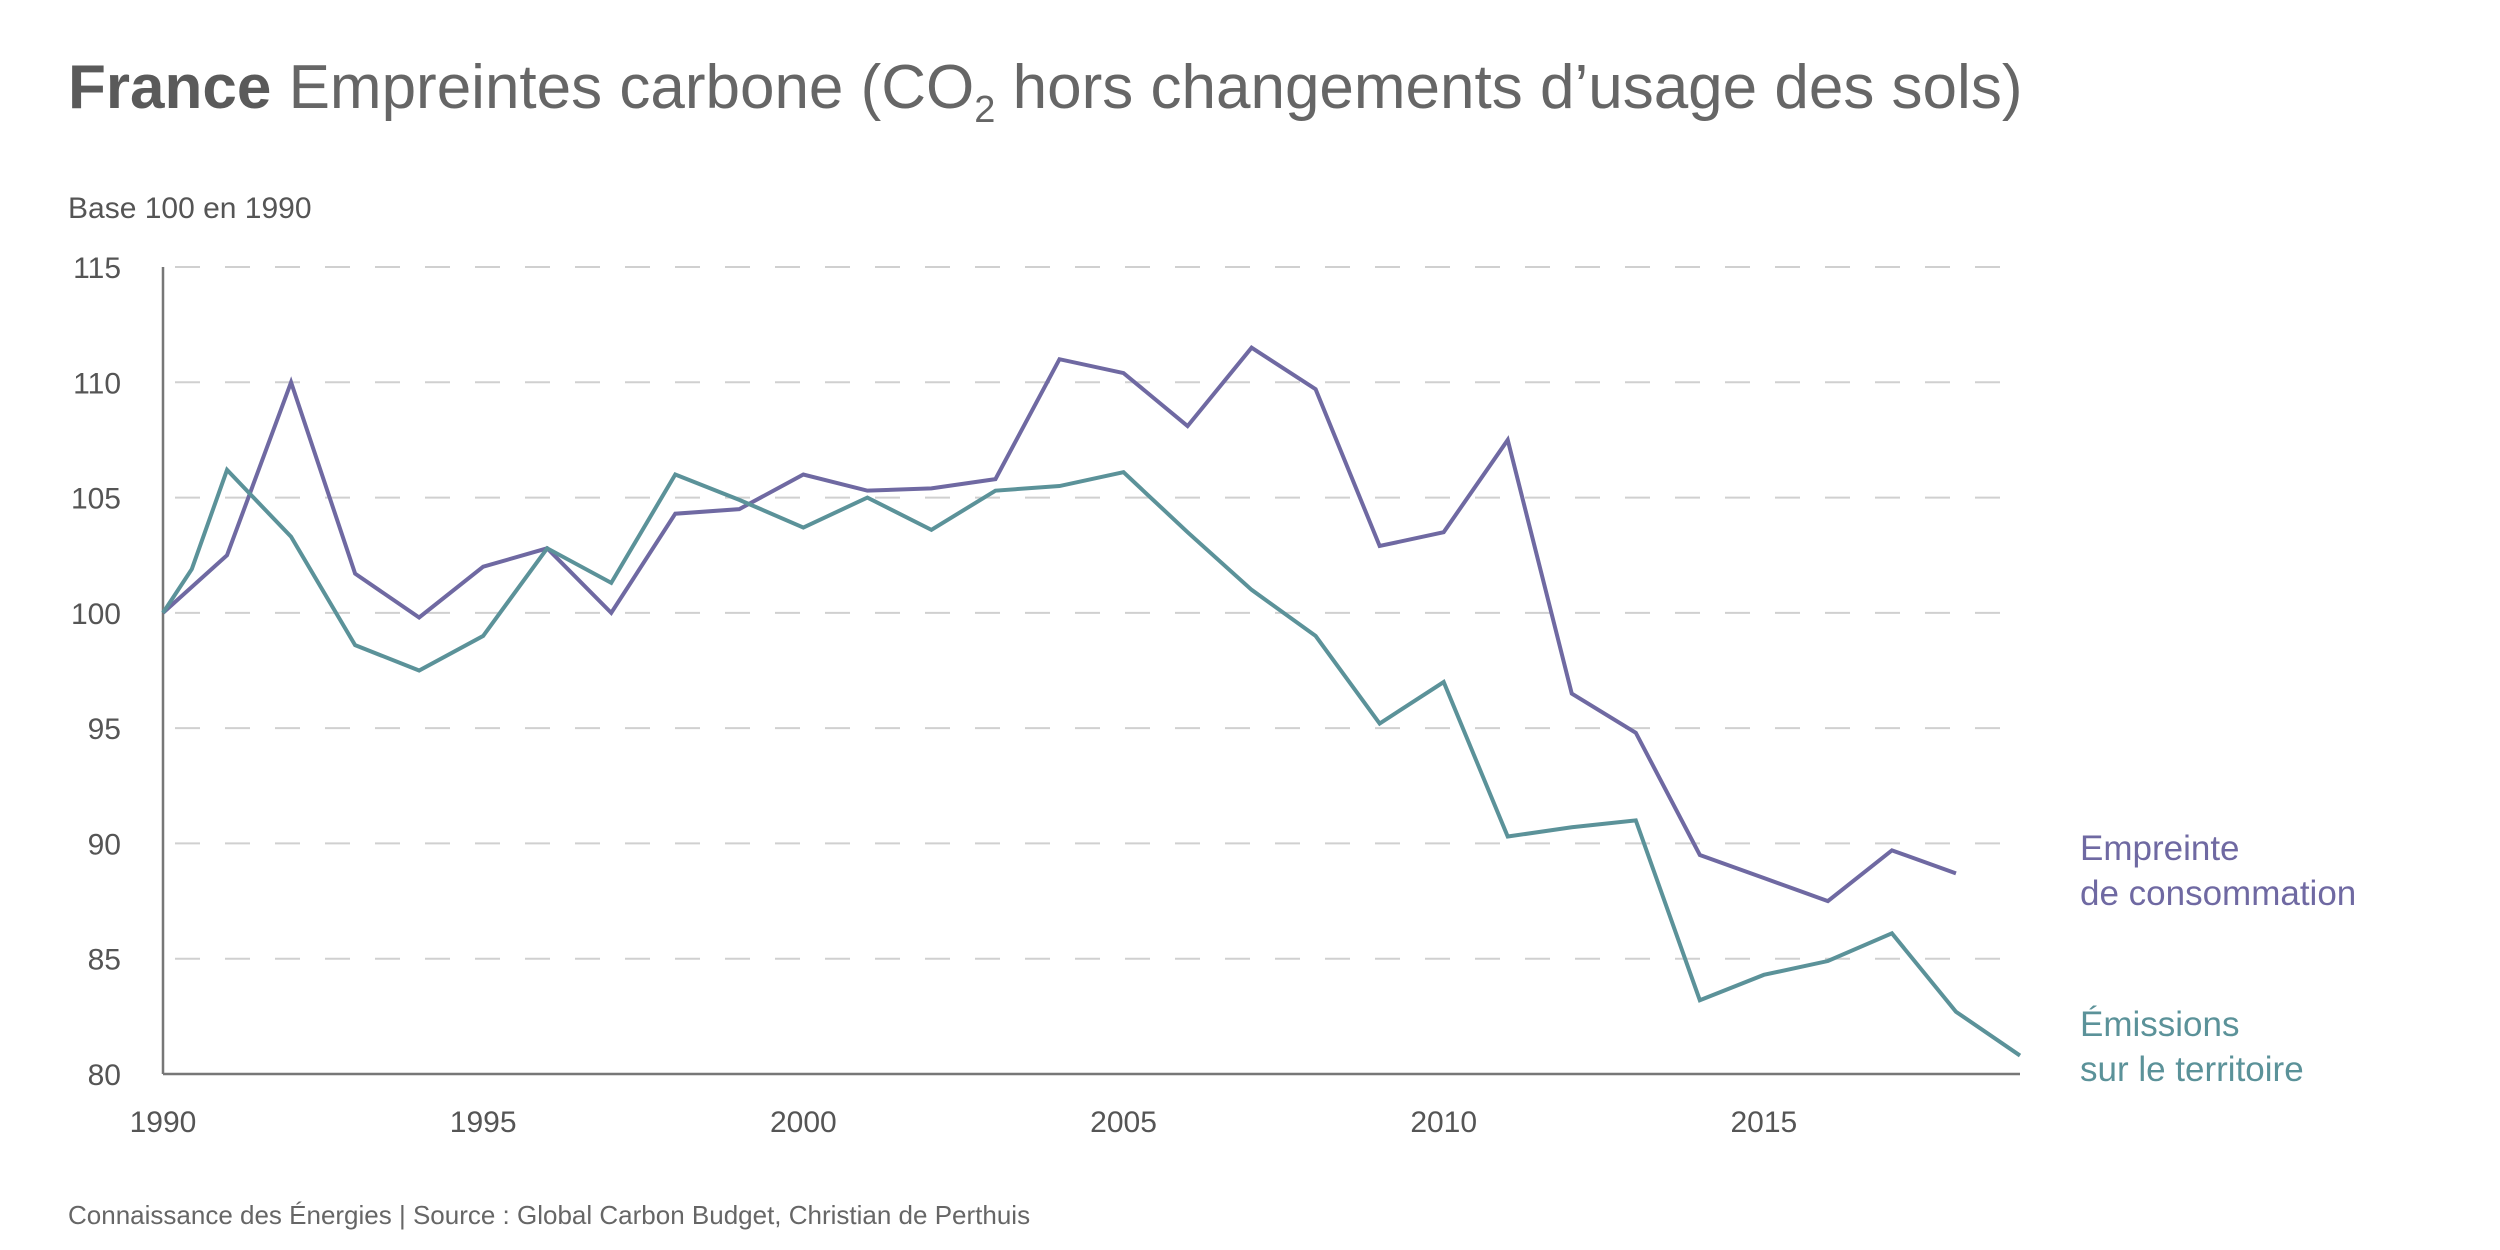  What do you see at coordinates (1509, 87) in the screenshot?
I see `title-text-end: hors changements d’usage des sols)` at bounding box center [1509, 87].